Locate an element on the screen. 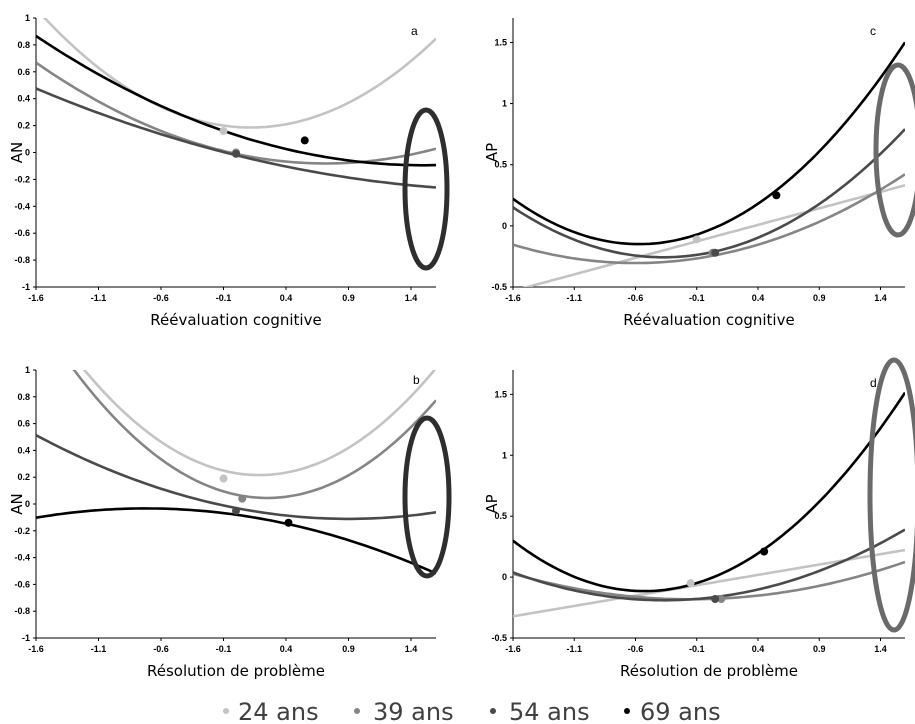 The width and height of the screenshot is (915, 724). legend-label-54: 54 ans is located at coordinates (549, 711).